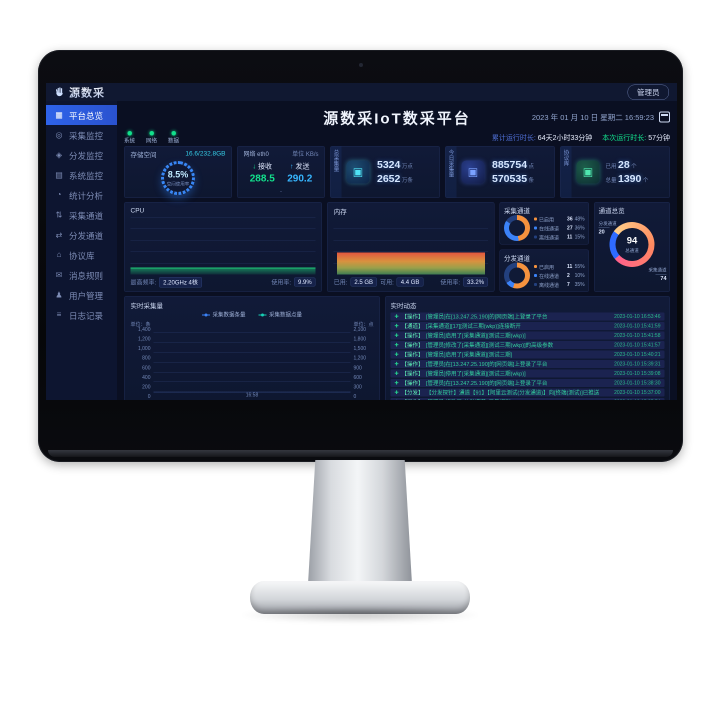 The image size is (721, 721). I want to click on calendar-icon, so click(664, 117).